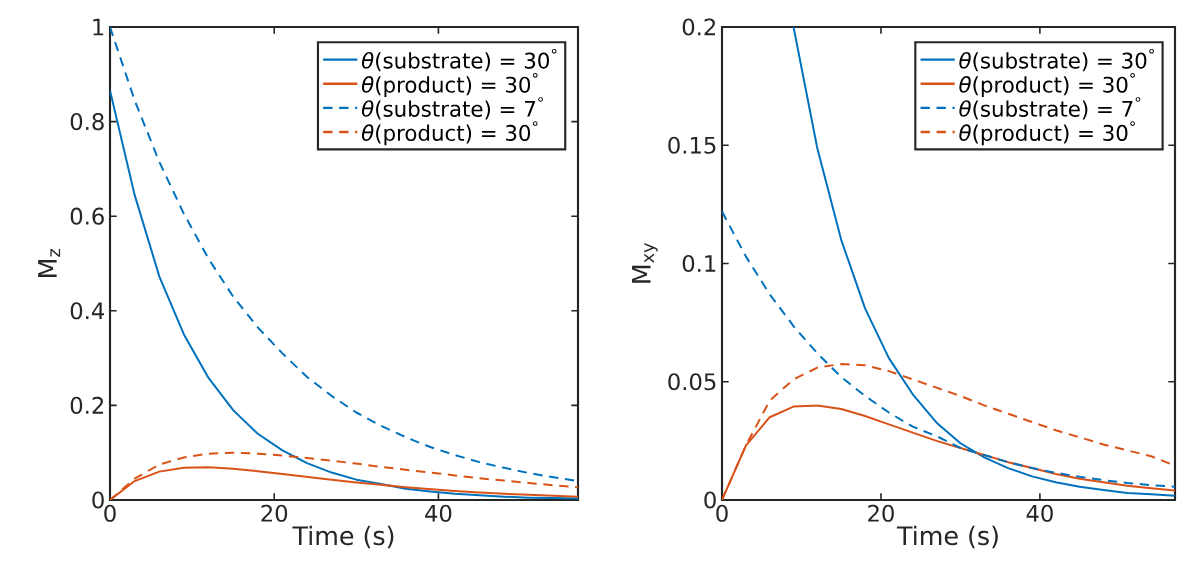 Image resolution: width=1182 pixels, height=572 pixels. What do you see at coordinates (87, 122) in the screenshot?
I see `y-tick-label: 0.8` at bounding box center [87, 122].